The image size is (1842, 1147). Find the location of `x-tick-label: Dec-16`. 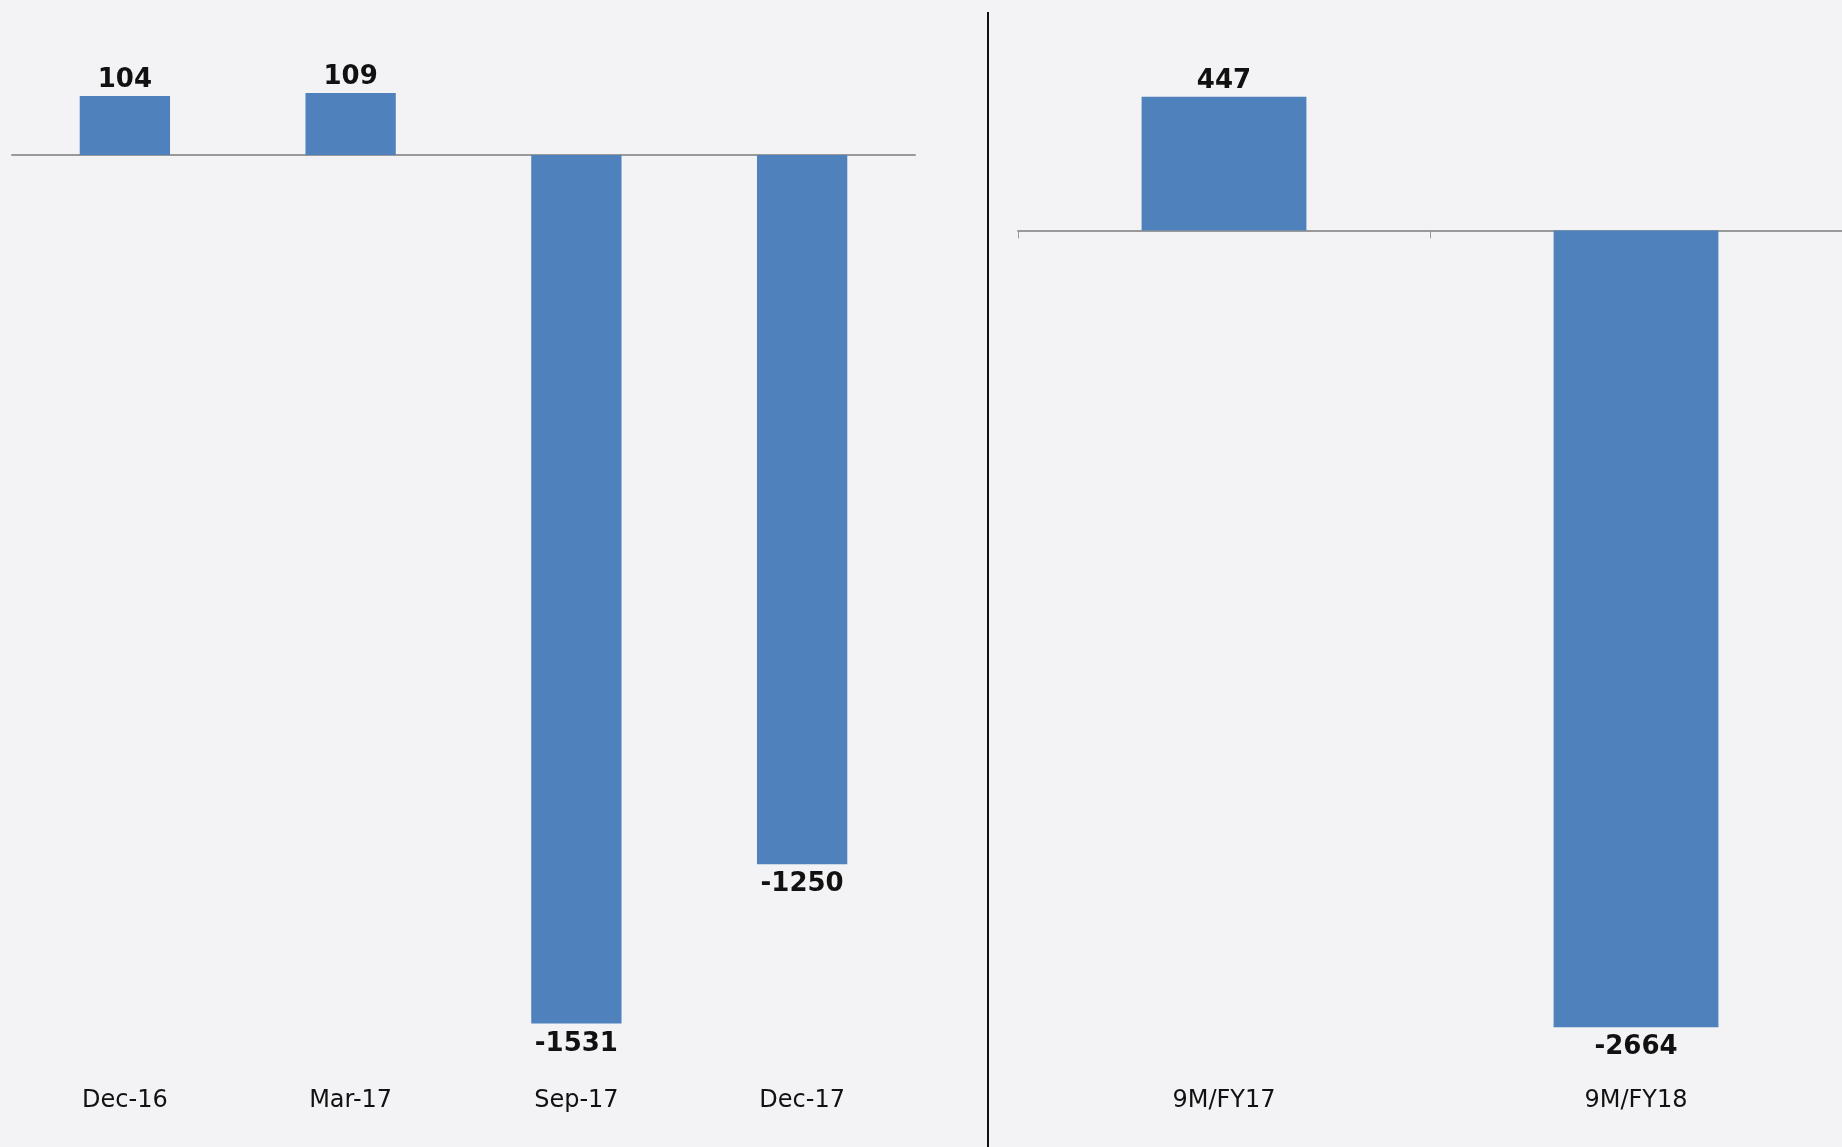

x-tick-label: Dec-16 is located at coordinates (125, 1099).